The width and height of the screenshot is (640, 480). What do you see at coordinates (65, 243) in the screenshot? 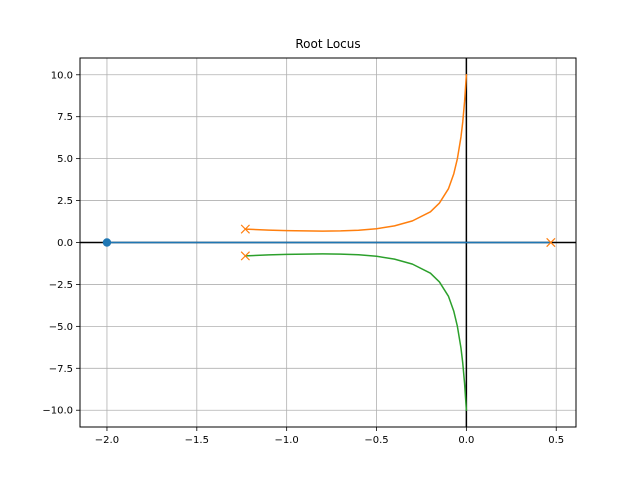
I see `y-tick-label: 0.0` at bounding box center [65, 243].